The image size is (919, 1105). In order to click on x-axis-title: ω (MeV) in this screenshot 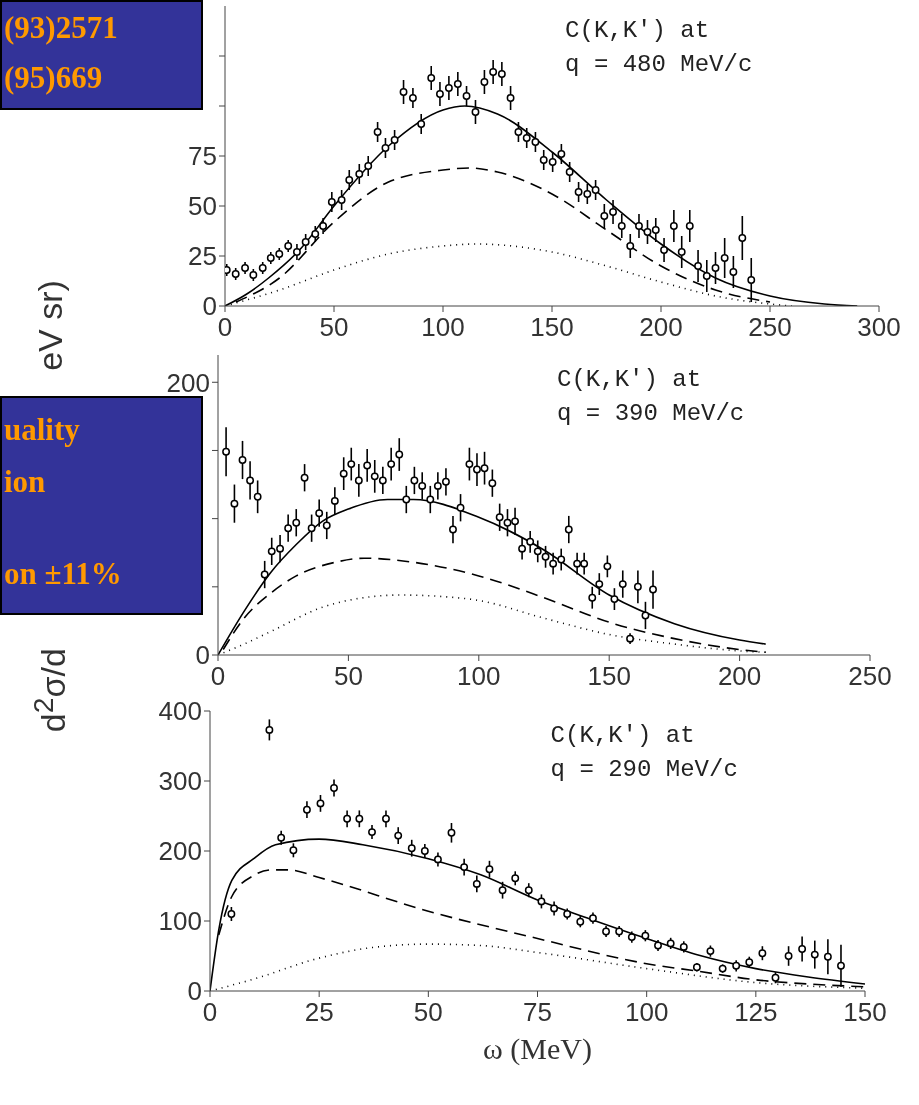, I will do `click(537, 1049)`.